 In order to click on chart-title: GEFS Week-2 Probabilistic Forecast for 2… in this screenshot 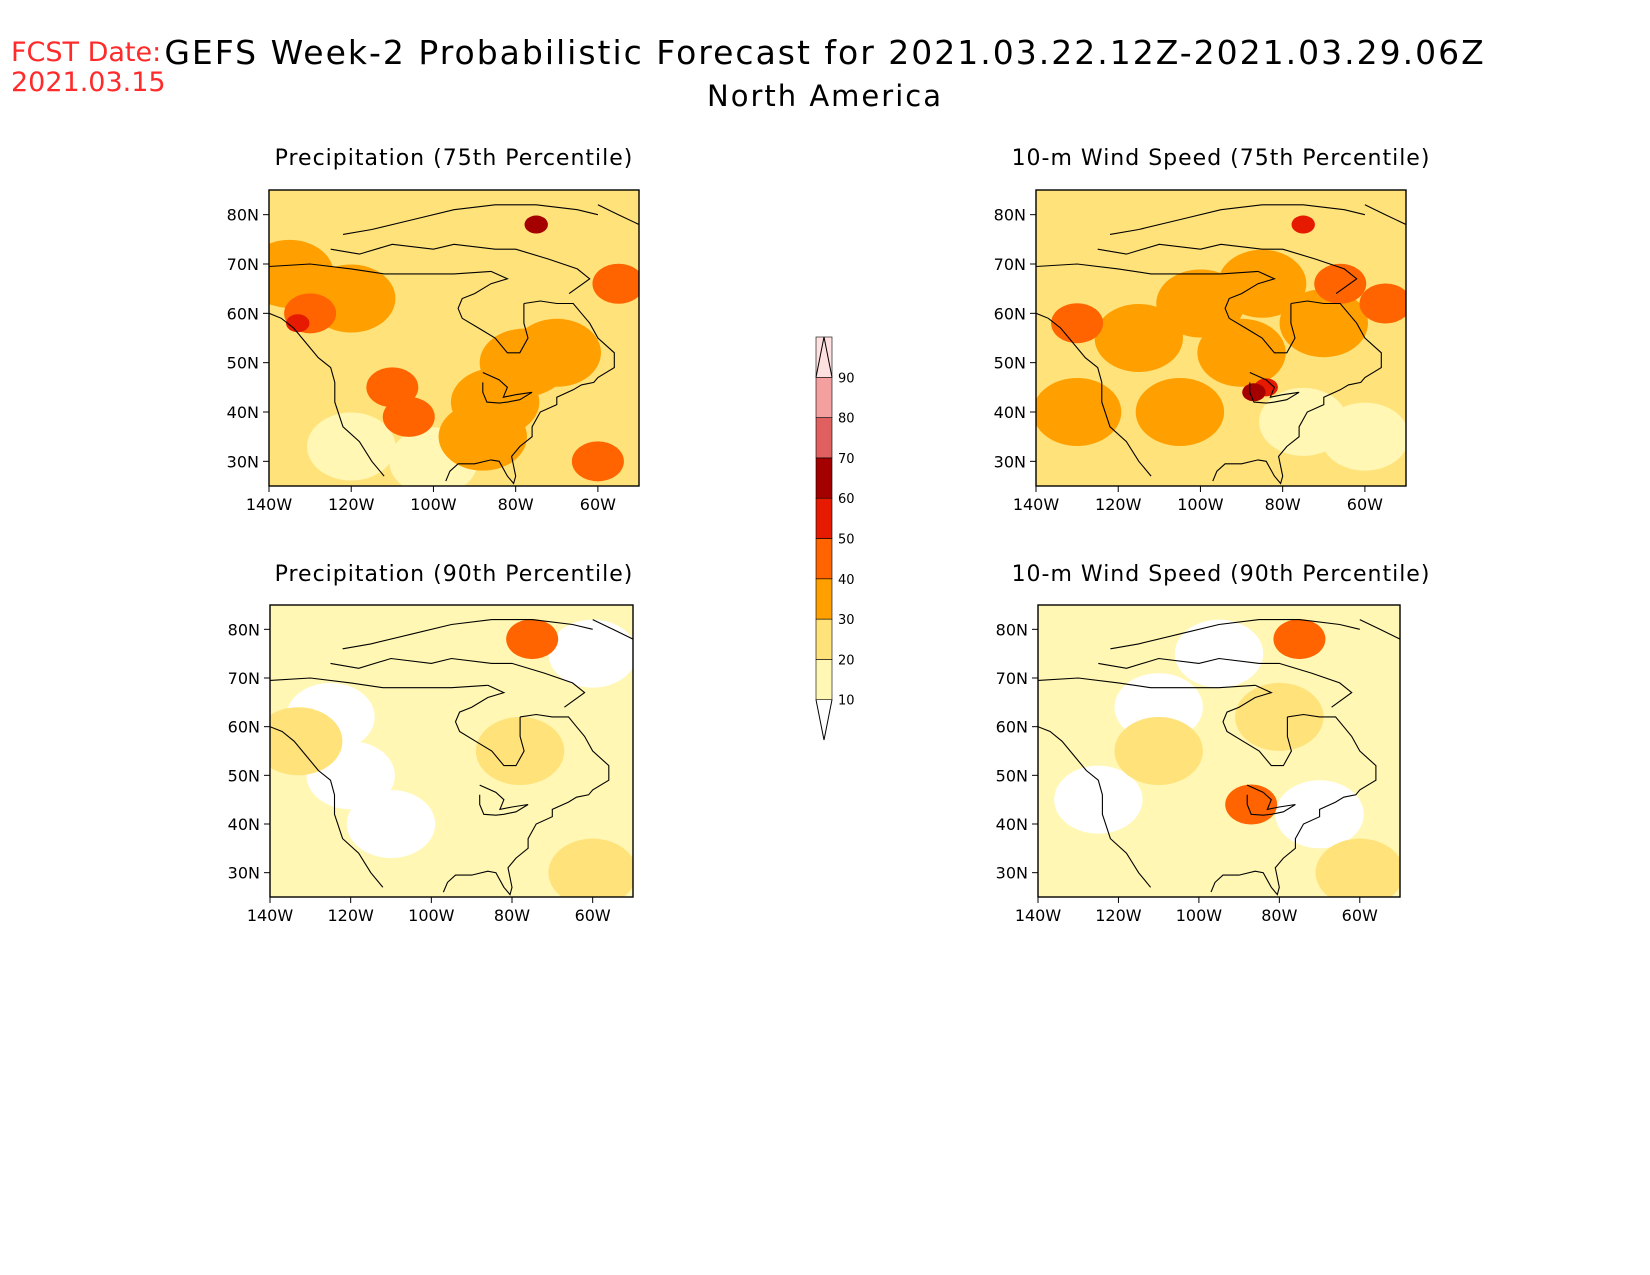, I will do `click(825, 52)`.